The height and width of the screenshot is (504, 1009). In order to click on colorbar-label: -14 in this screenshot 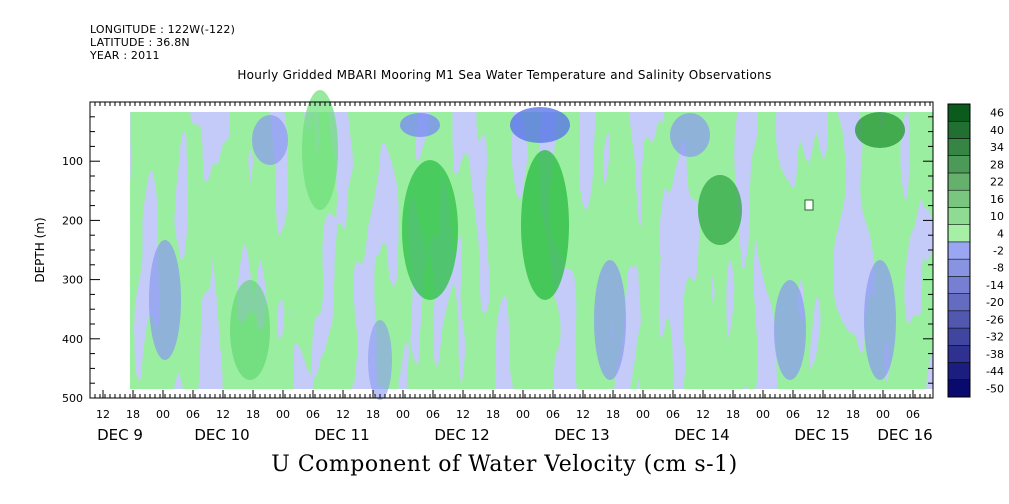, I will do `click(995, 285)`.